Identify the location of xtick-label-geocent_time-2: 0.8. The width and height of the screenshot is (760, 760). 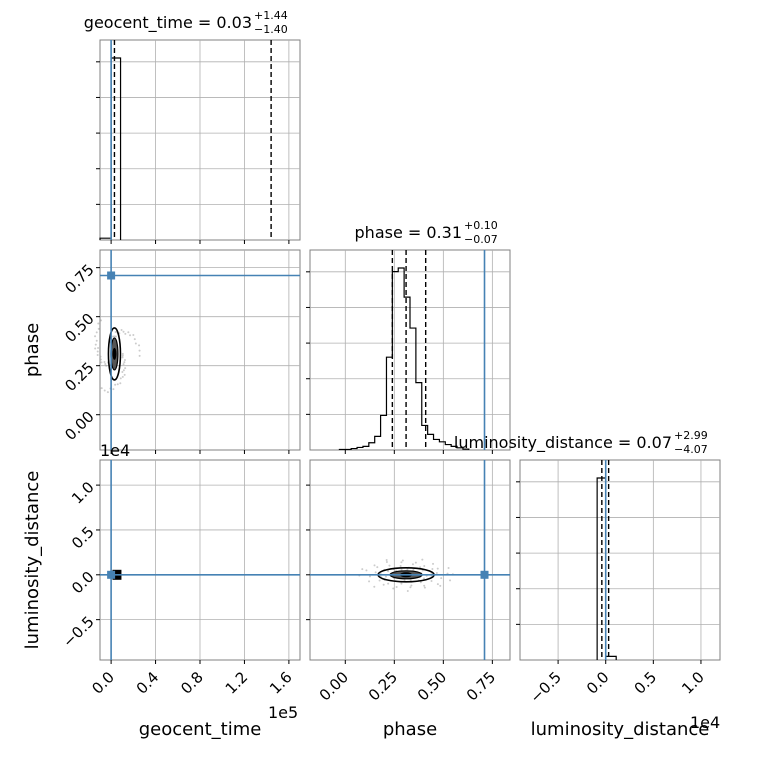
(192, 683).